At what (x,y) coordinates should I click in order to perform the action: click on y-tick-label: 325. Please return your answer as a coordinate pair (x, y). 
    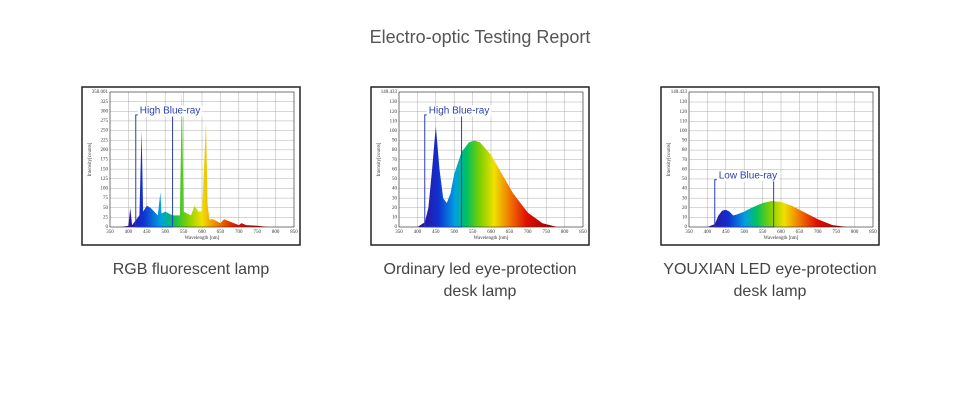
    Looking at the image, I should click on (105, 102).